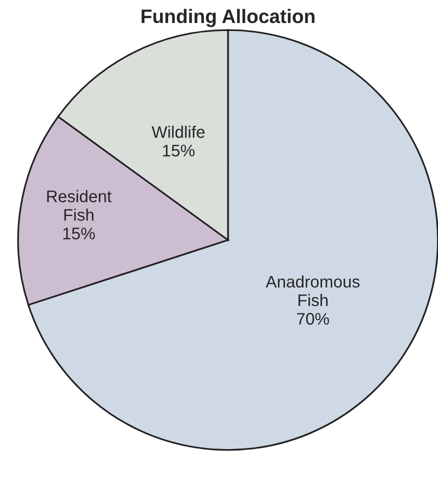 The width and height of the screenshot is (438, 478). Describe the element at coordinates (313, 290) in the screenshot. I see `slice-label: Anadromous Fish` at that location.